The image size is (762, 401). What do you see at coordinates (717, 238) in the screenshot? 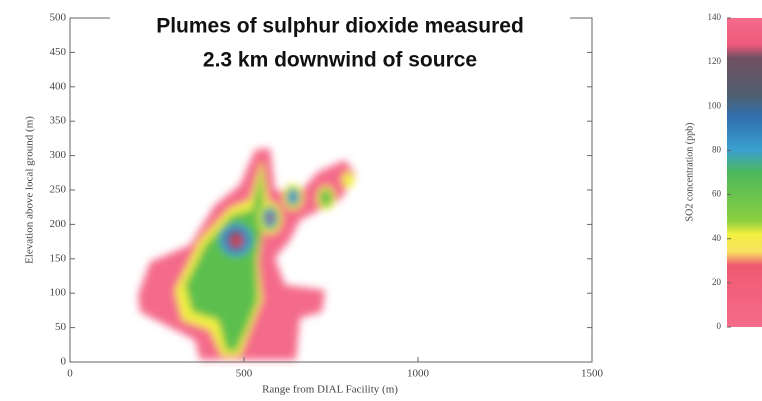
I see `colorbar-tick-label: 40` at bounding box center [717, 238].